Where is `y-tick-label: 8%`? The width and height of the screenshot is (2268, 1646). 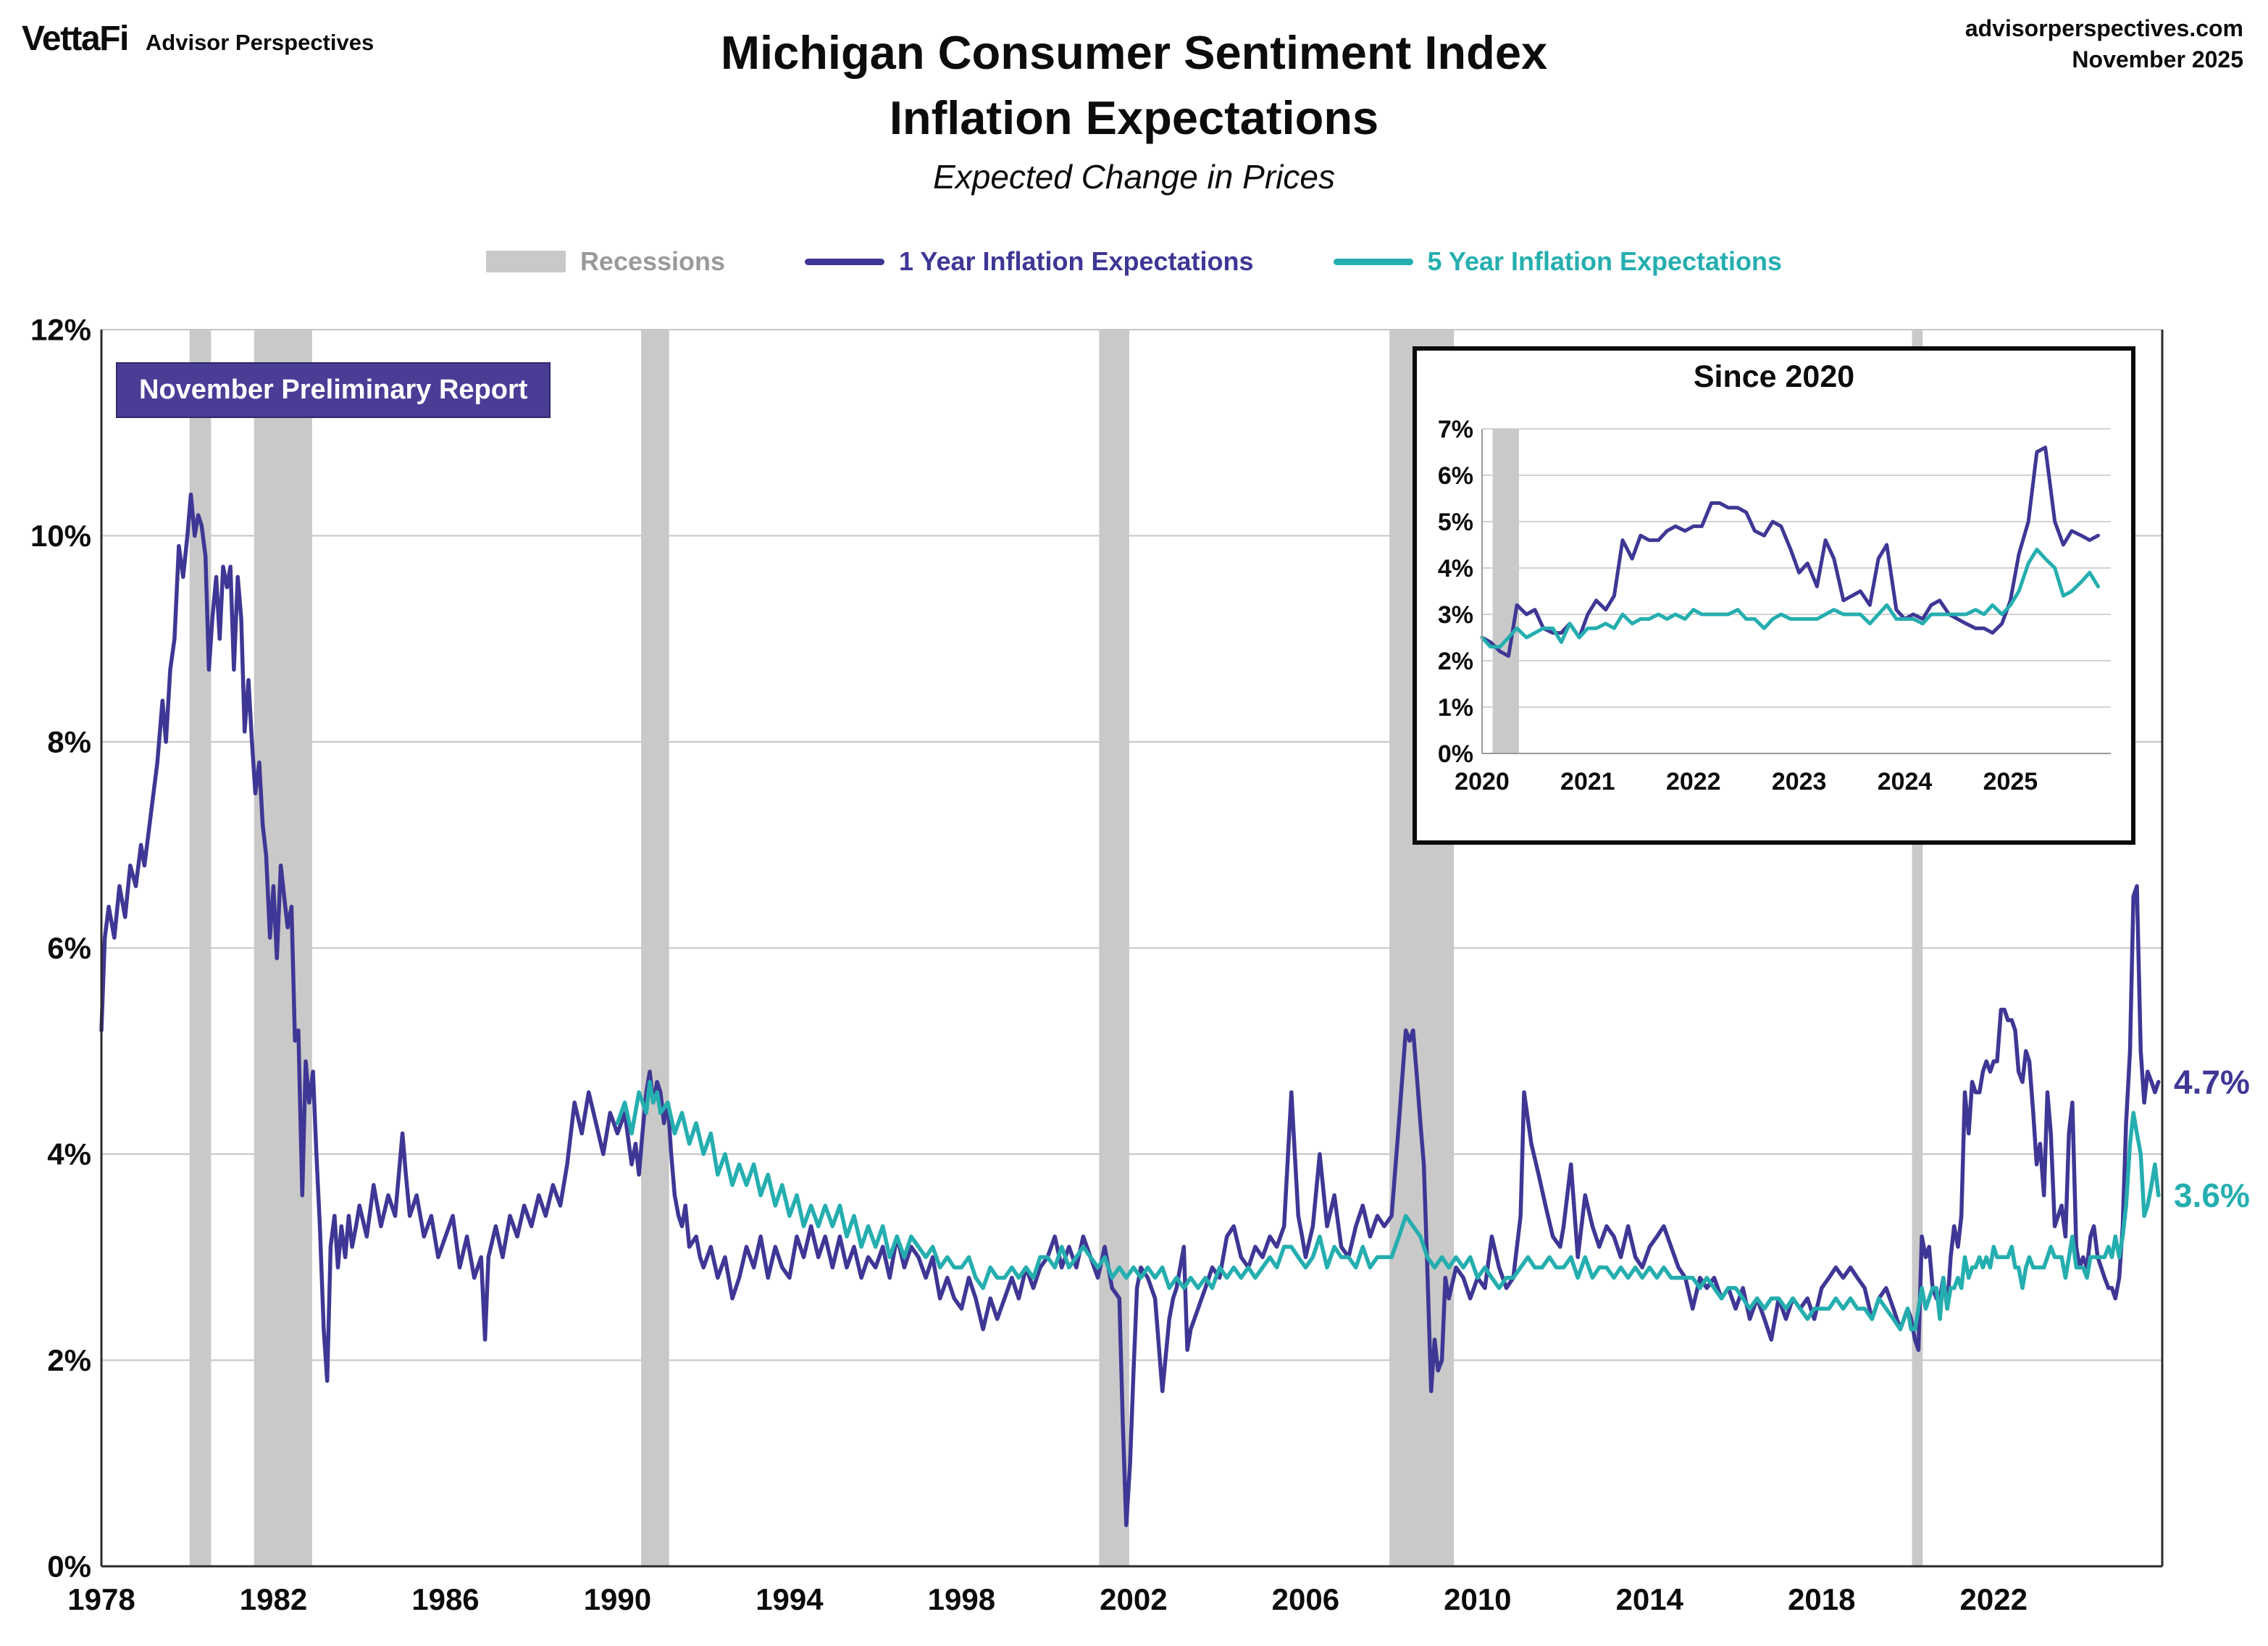
y-tick-label: 8% is located at coordinates (69, 742).